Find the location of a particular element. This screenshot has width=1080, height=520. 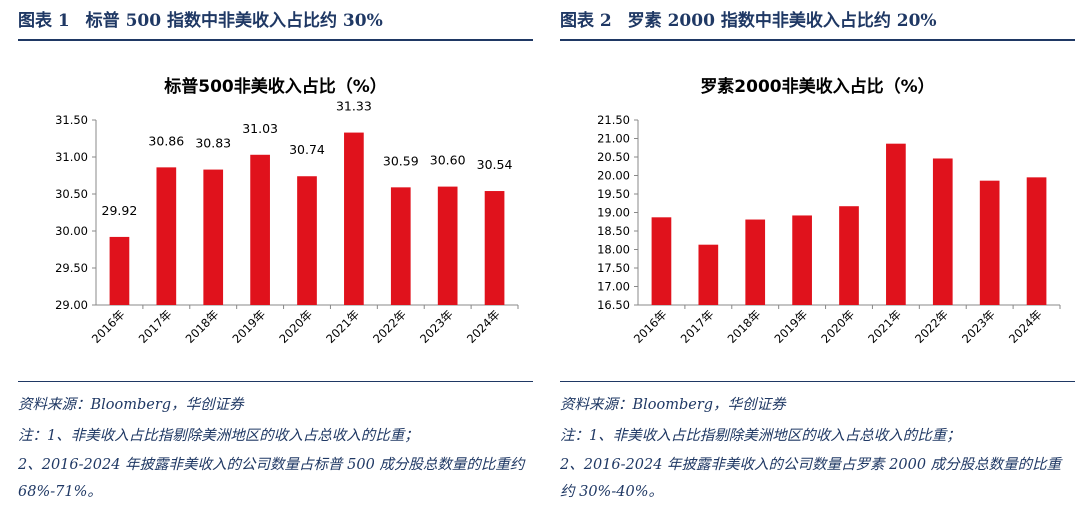

y-tick-label: 17.50 is located at coordinates (613, 268).